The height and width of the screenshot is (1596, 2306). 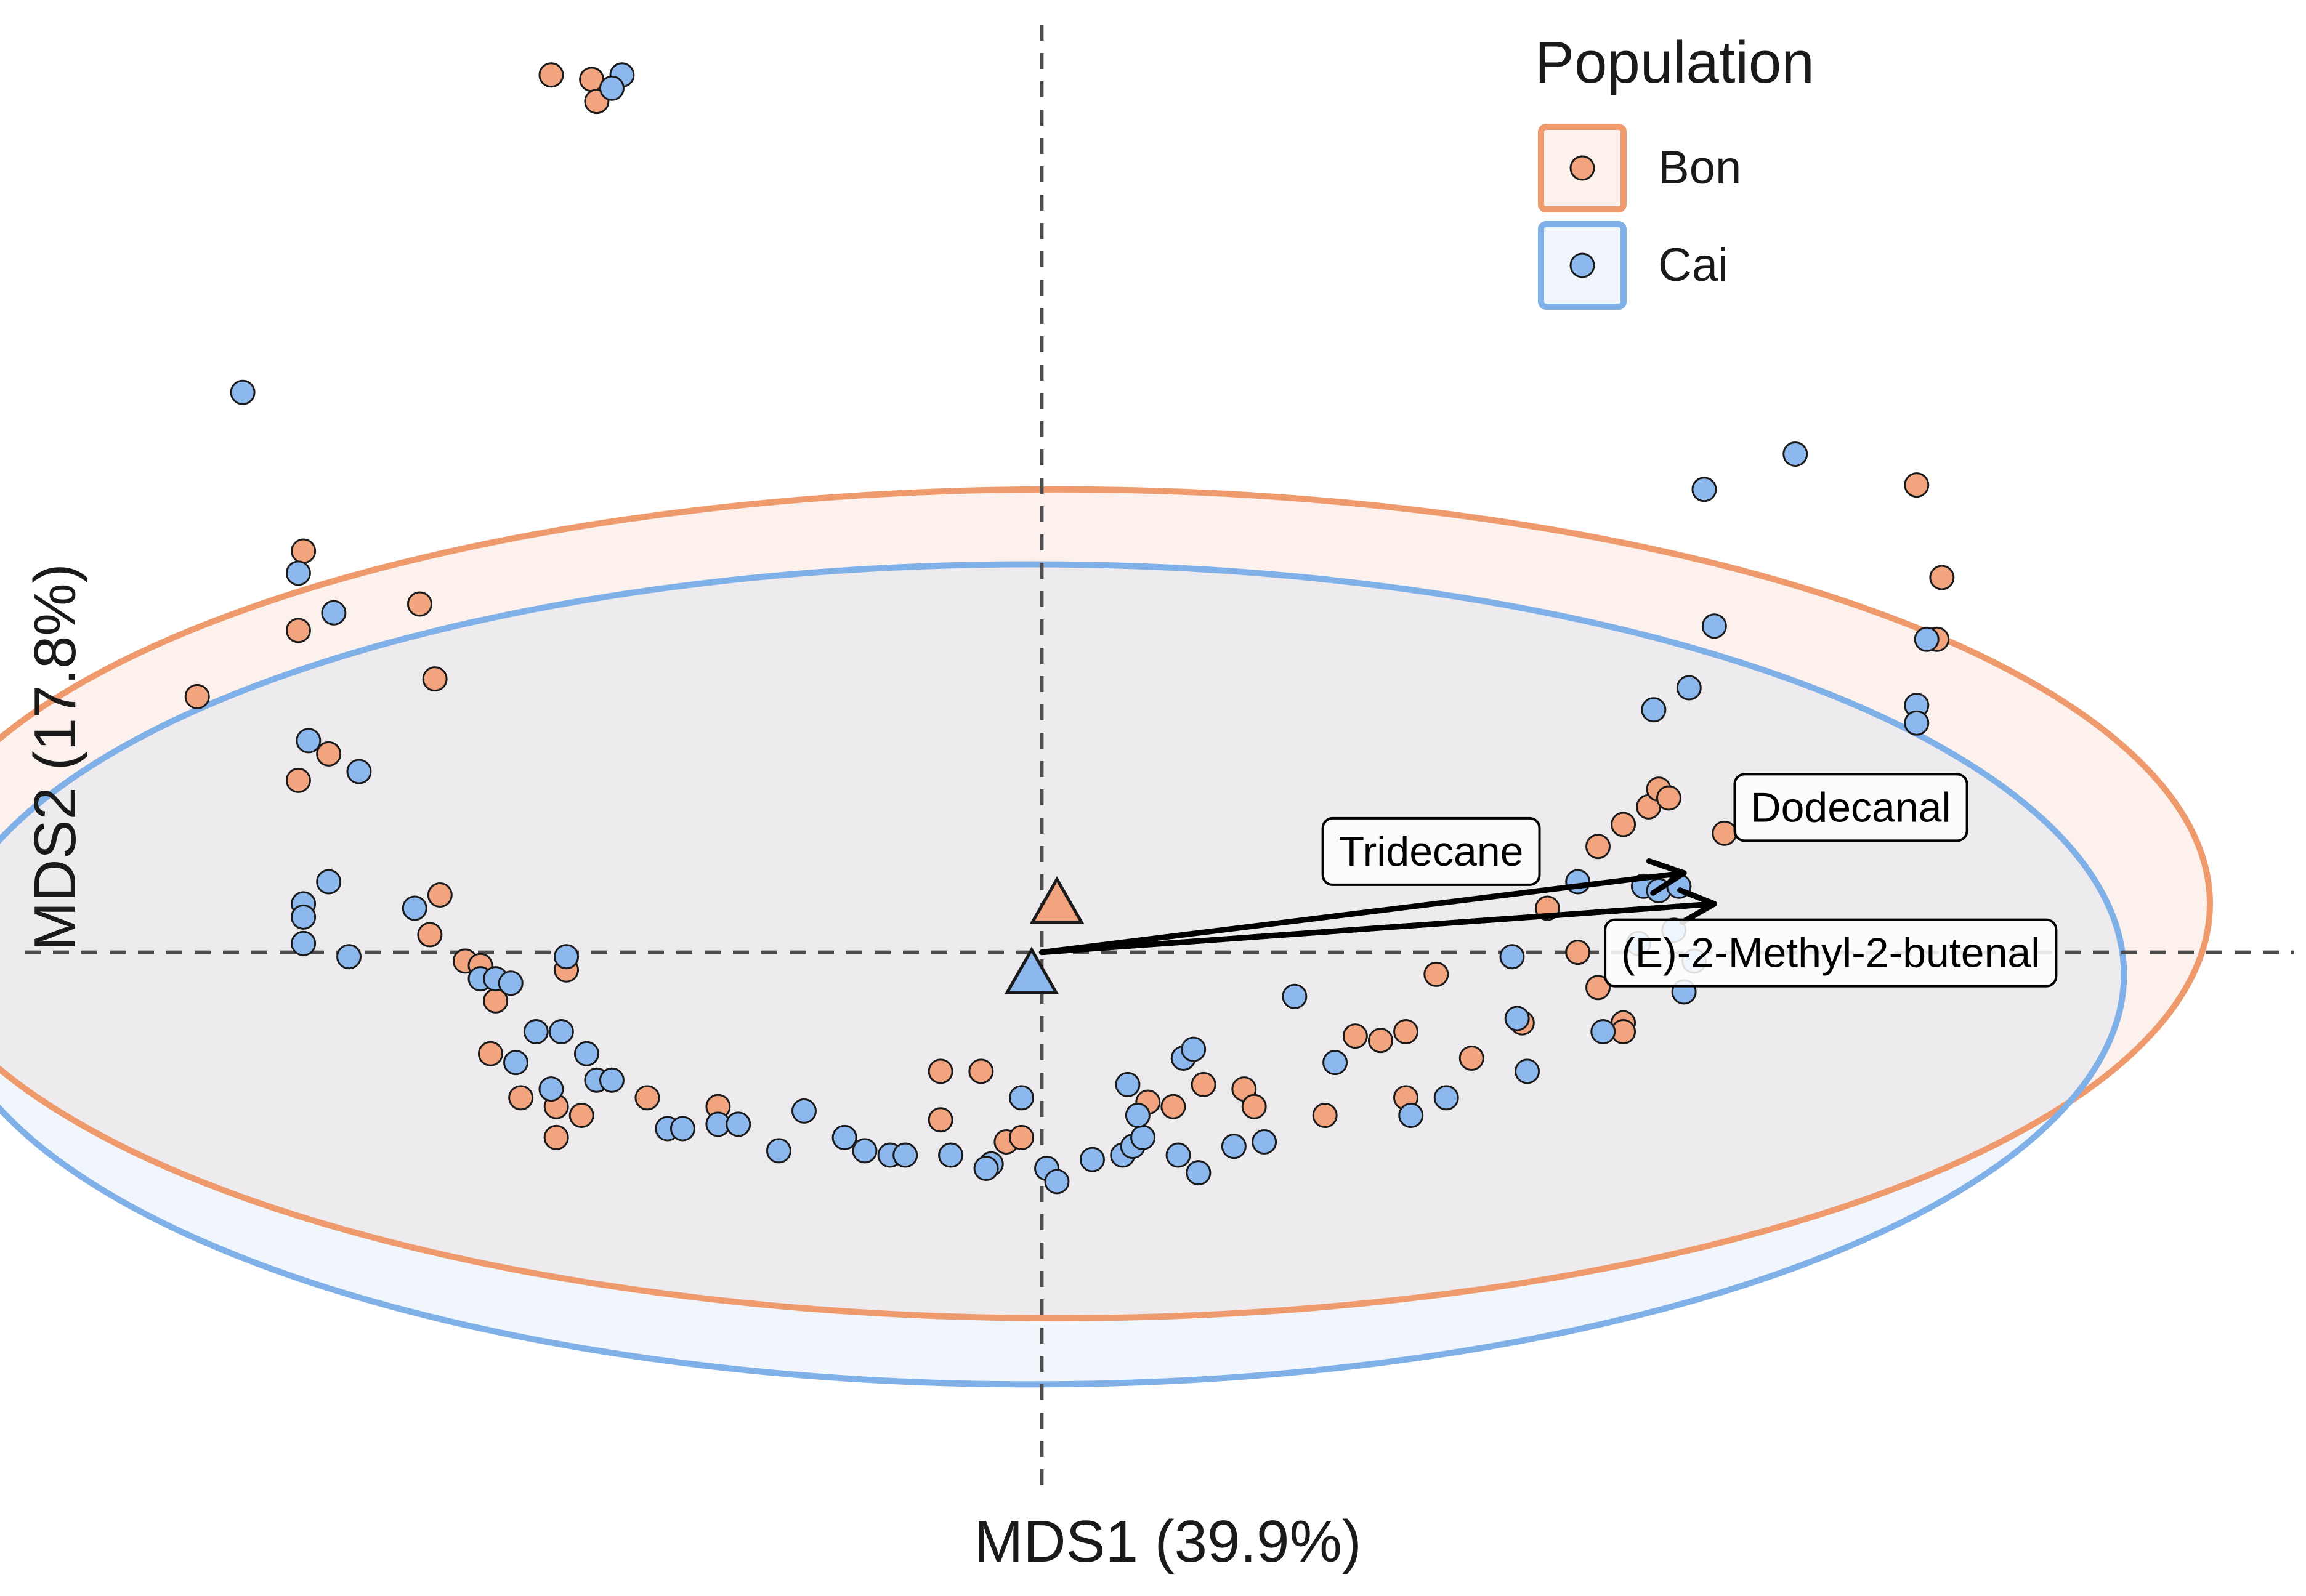 I want to click on vector-arrowhead, so click(x=1697, y=906).